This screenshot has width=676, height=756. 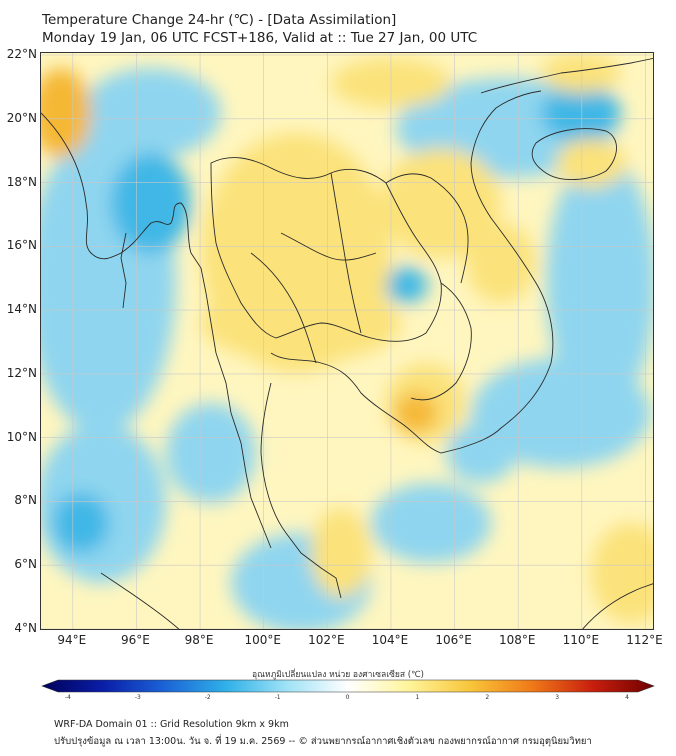 I want to click on lon-tick-label: 98°E, so click(x=199, y=640).